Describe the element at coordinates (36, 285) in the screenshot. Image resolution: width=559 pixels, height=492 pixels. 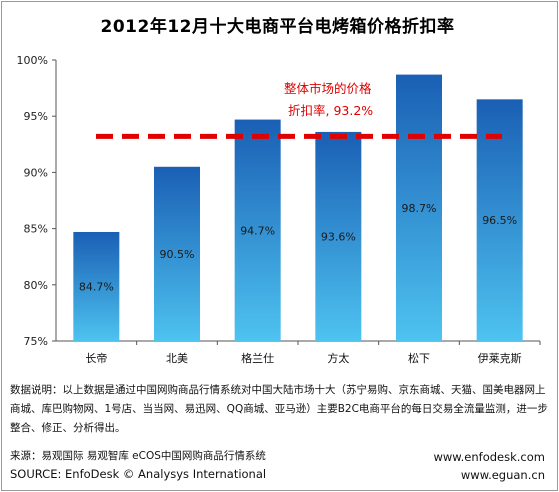
I see `y-tick-label: 80%` at that location.